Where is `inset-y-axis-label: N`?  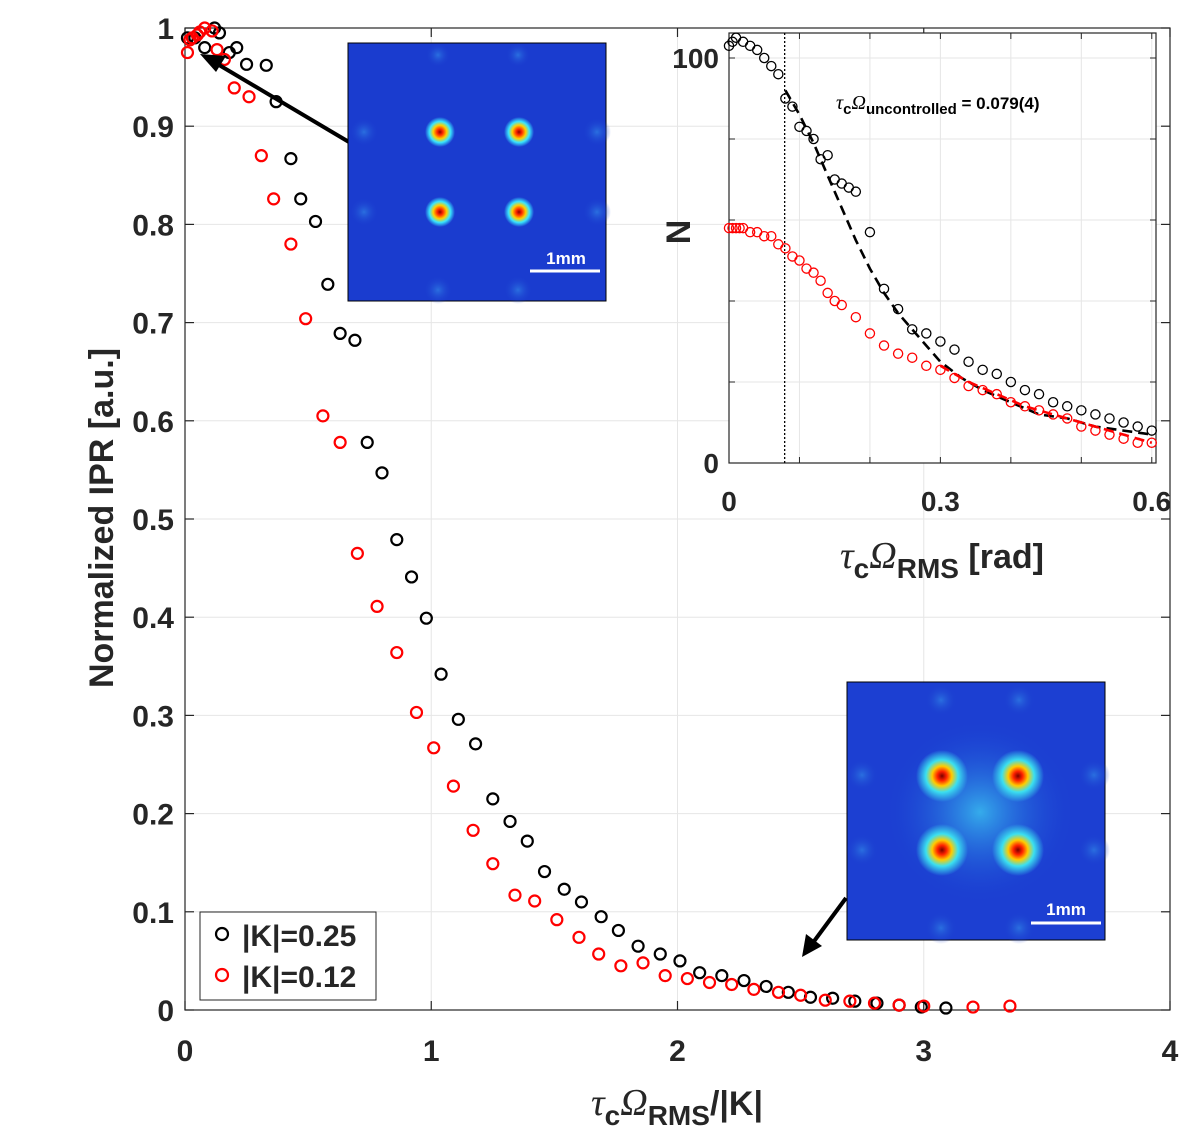 inset-y-axis-label: N is located at coordinates (679, 232).